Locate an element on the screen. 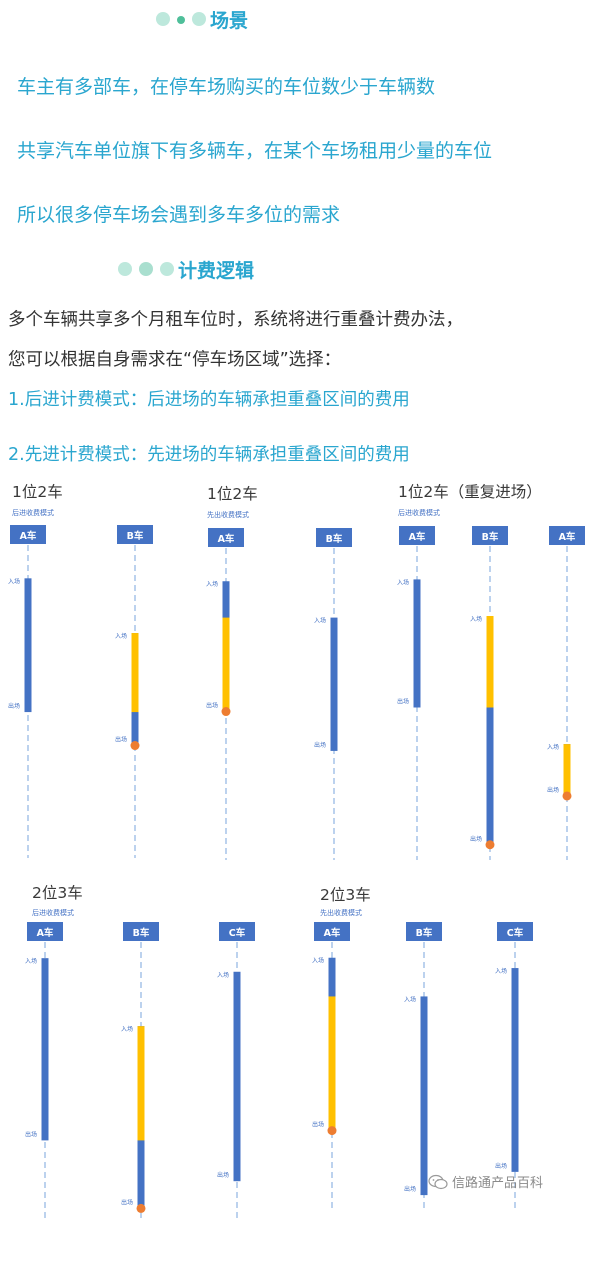 Image resolution: width=600 pixels, height=1273 pixels. watermark: 信路通产品百科 is located at coordinates (485, 1183).